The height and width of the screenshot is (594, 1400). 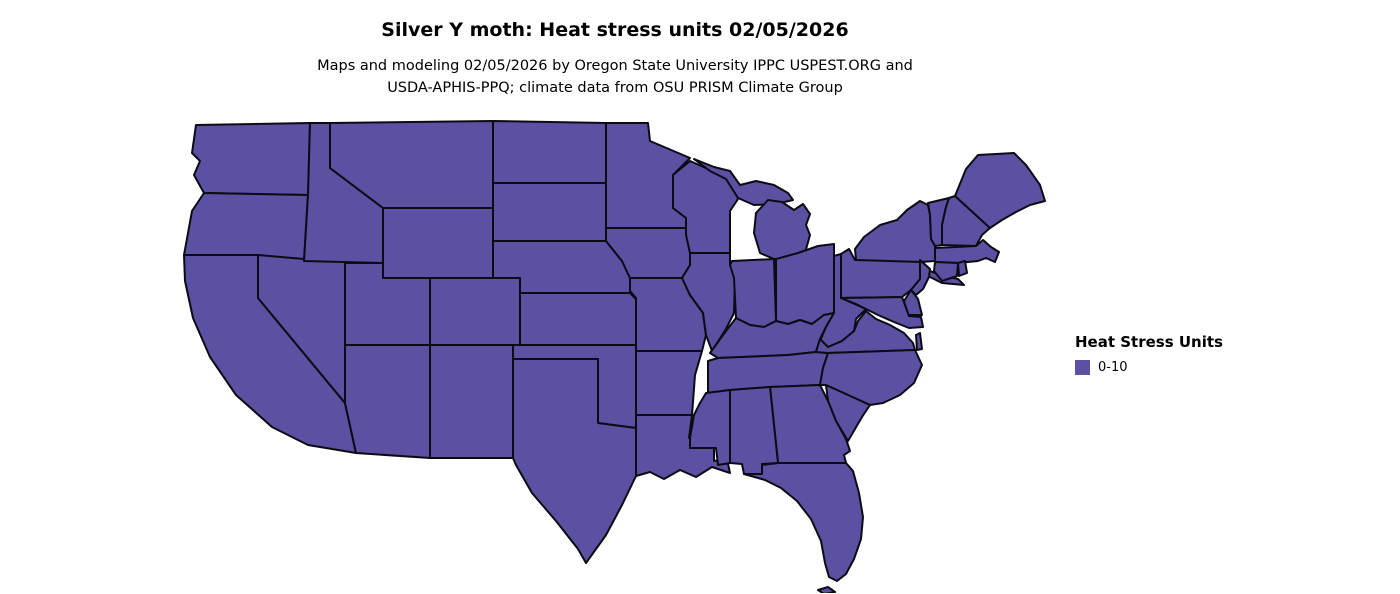 What do you see at coordinates (438, 243) in the screenshot?
I see `state-wyoming` at bounding box center [438, 243].